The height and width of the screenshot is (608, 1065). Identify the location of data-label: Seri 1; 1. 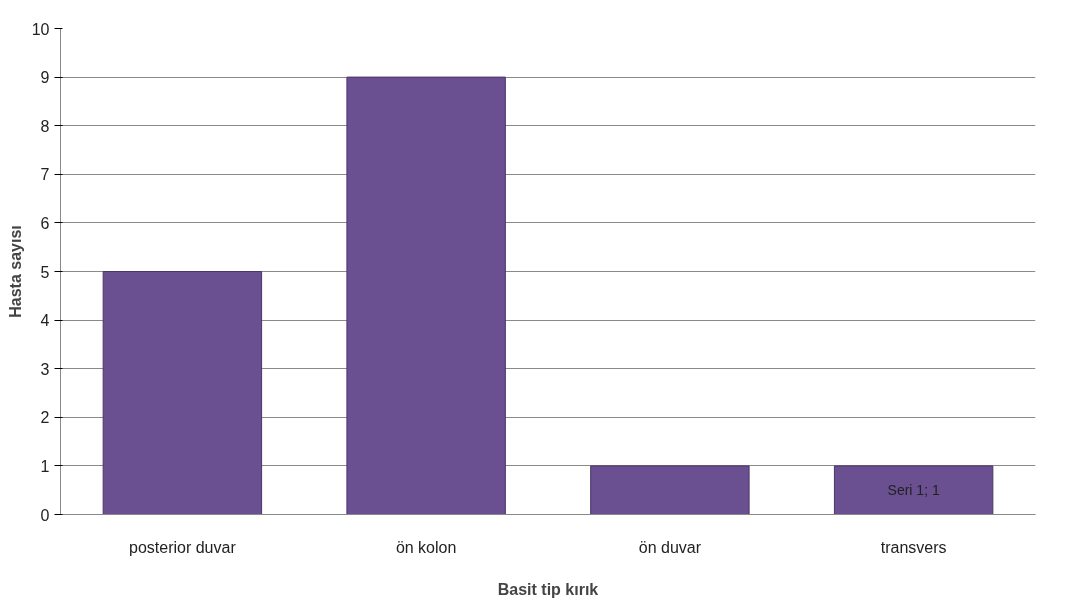
(913, 490).